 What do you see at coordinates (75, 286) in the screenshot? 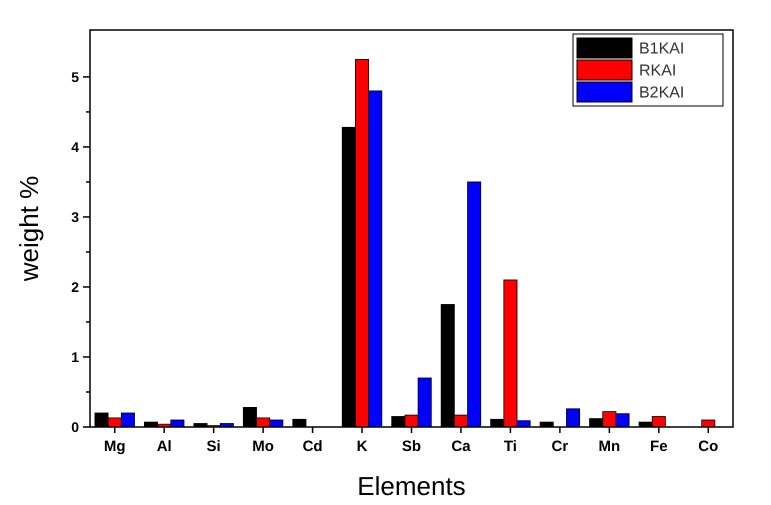
I see `y-tick-label: 2` at bounding box center [75, 286].